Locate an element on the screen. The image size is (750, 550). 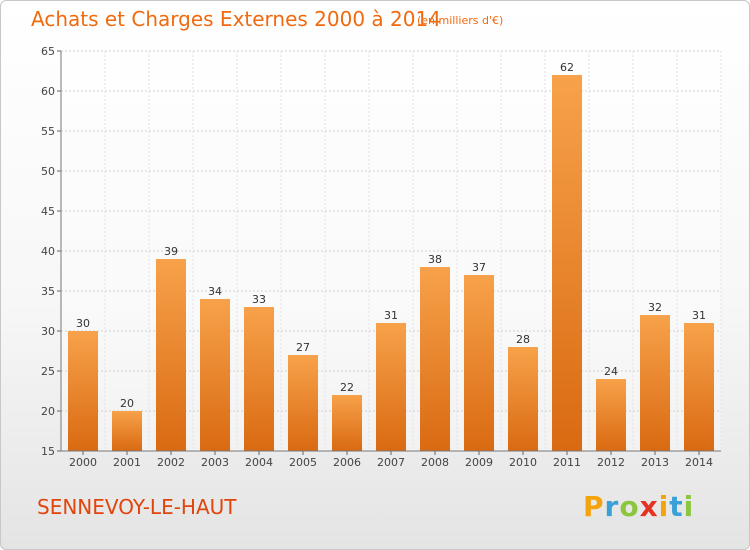
data-label-2000: 30 is located at coordinates (83, 323).